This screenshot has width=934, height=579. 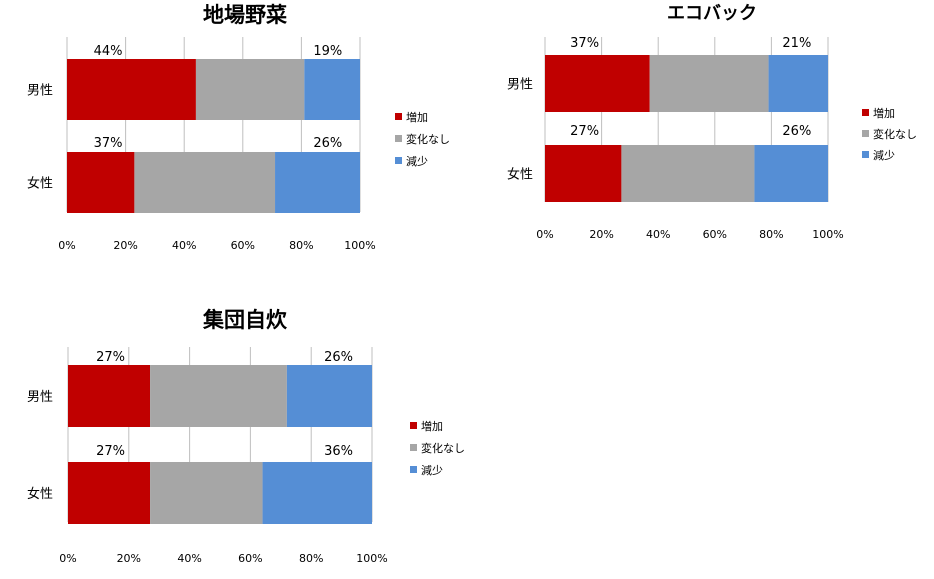 What do you see at coordinates (245, 320) in the screenshot?
I see `chart-title: 集団自炊` at bounding box center [245, 320].